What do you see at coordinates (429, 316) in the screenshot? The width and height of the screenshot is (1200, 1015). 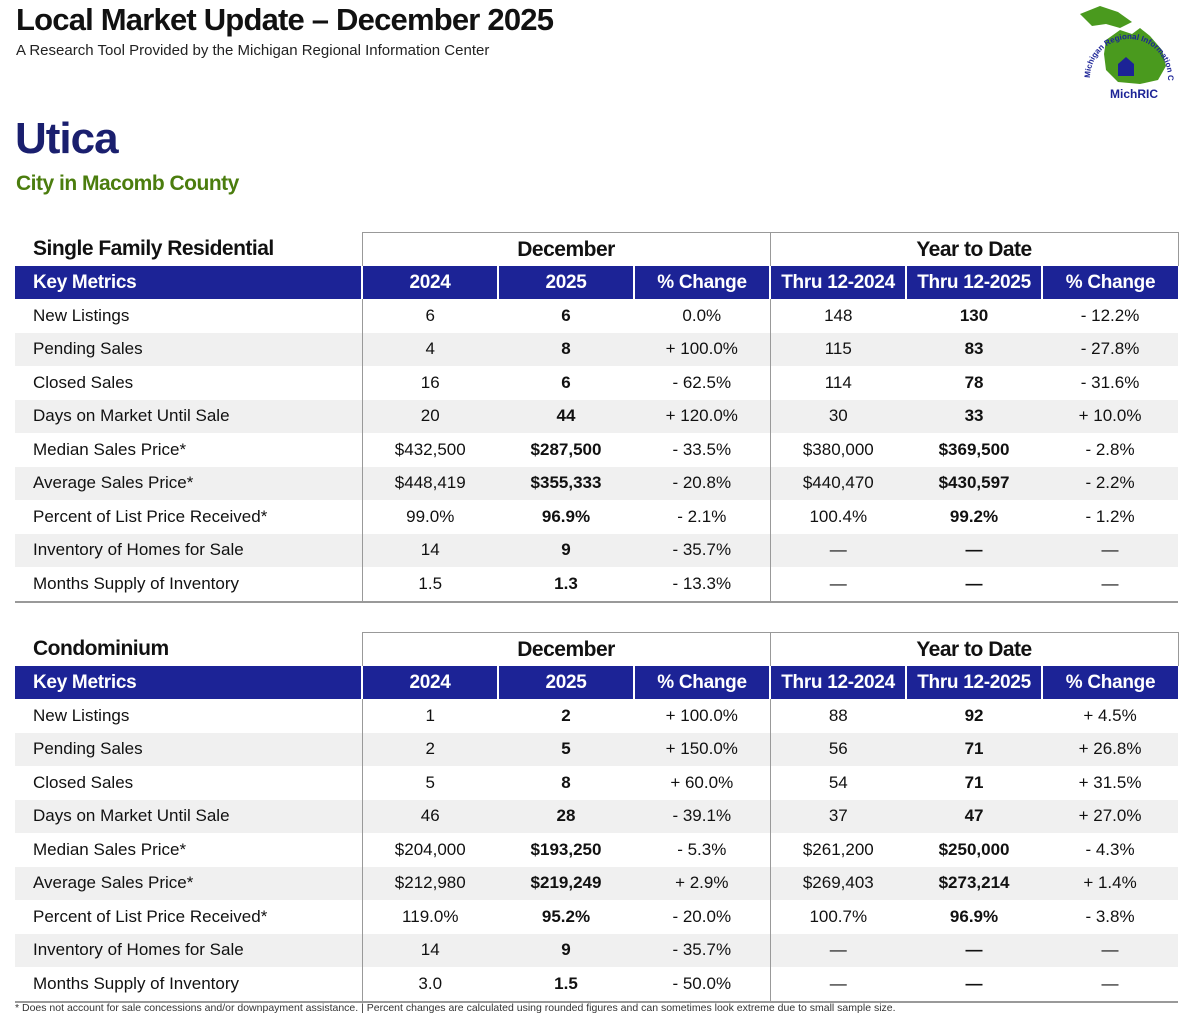 I see `metric-value: 6` at bounding box center [429, 316].